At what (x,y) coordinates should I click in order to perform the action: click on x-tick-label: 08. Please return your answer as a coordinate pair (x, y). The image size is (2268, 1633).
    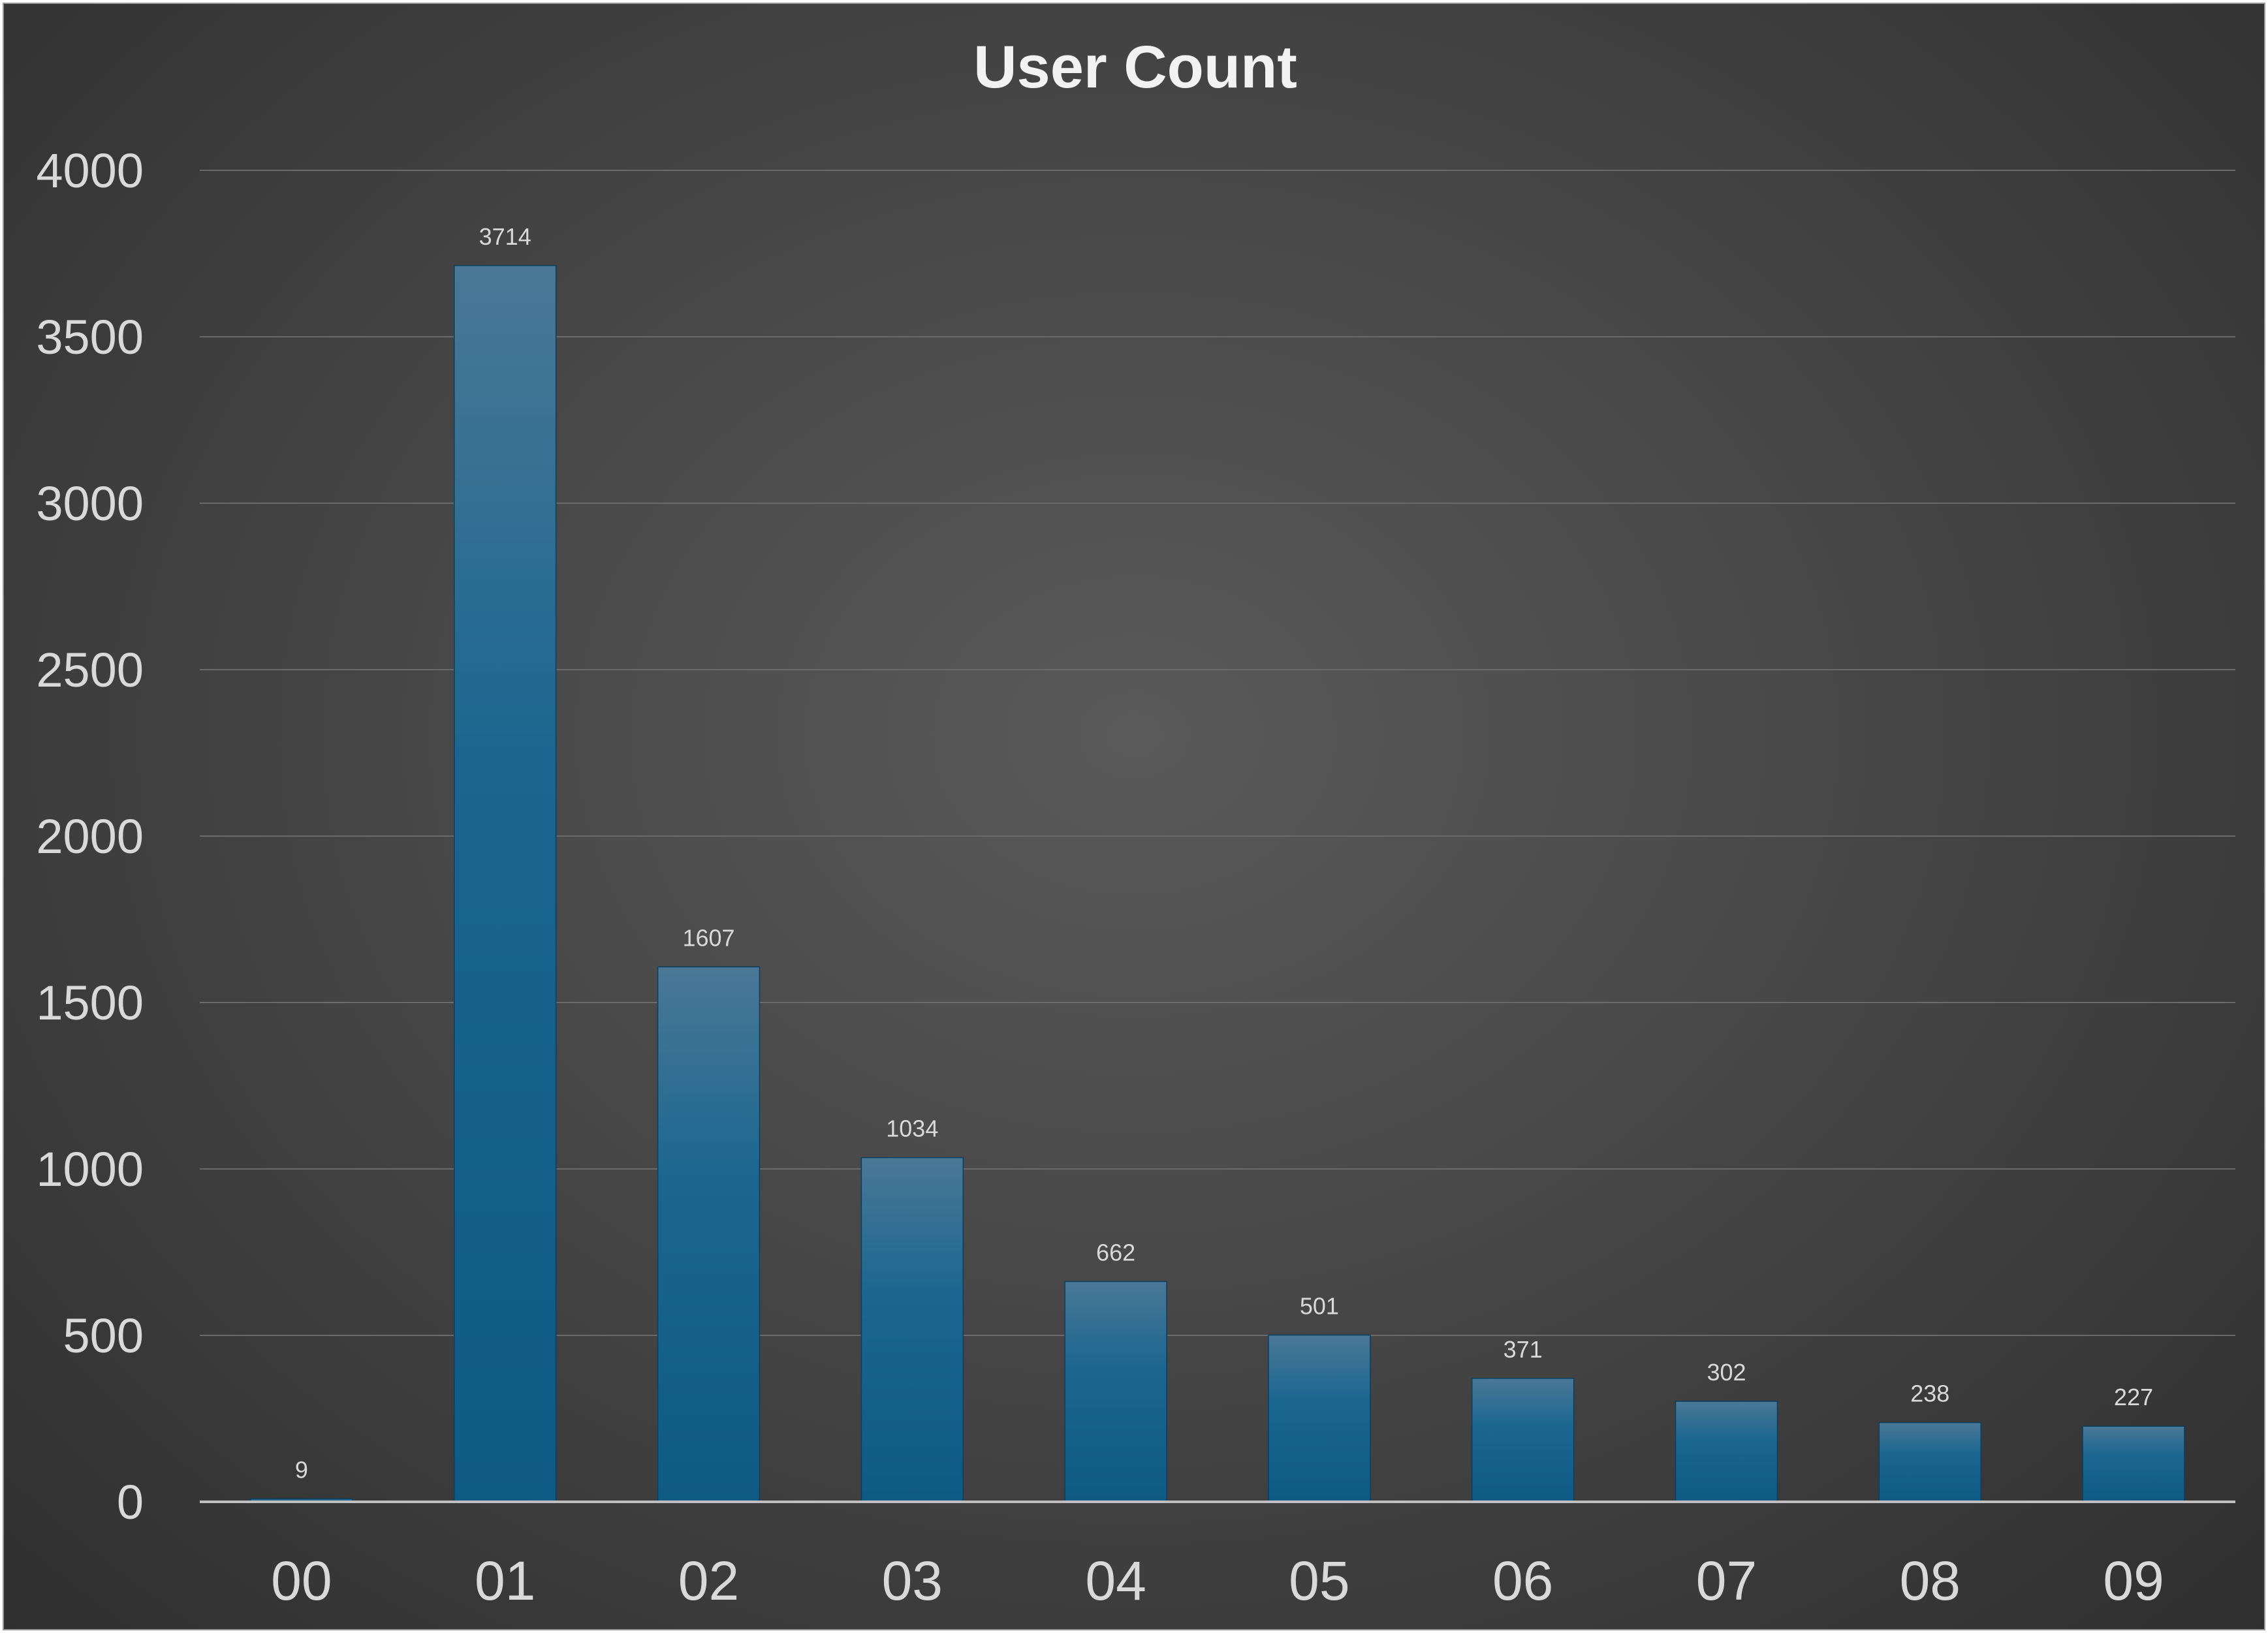
    Looking at the image, I should click on (1931, 1580).